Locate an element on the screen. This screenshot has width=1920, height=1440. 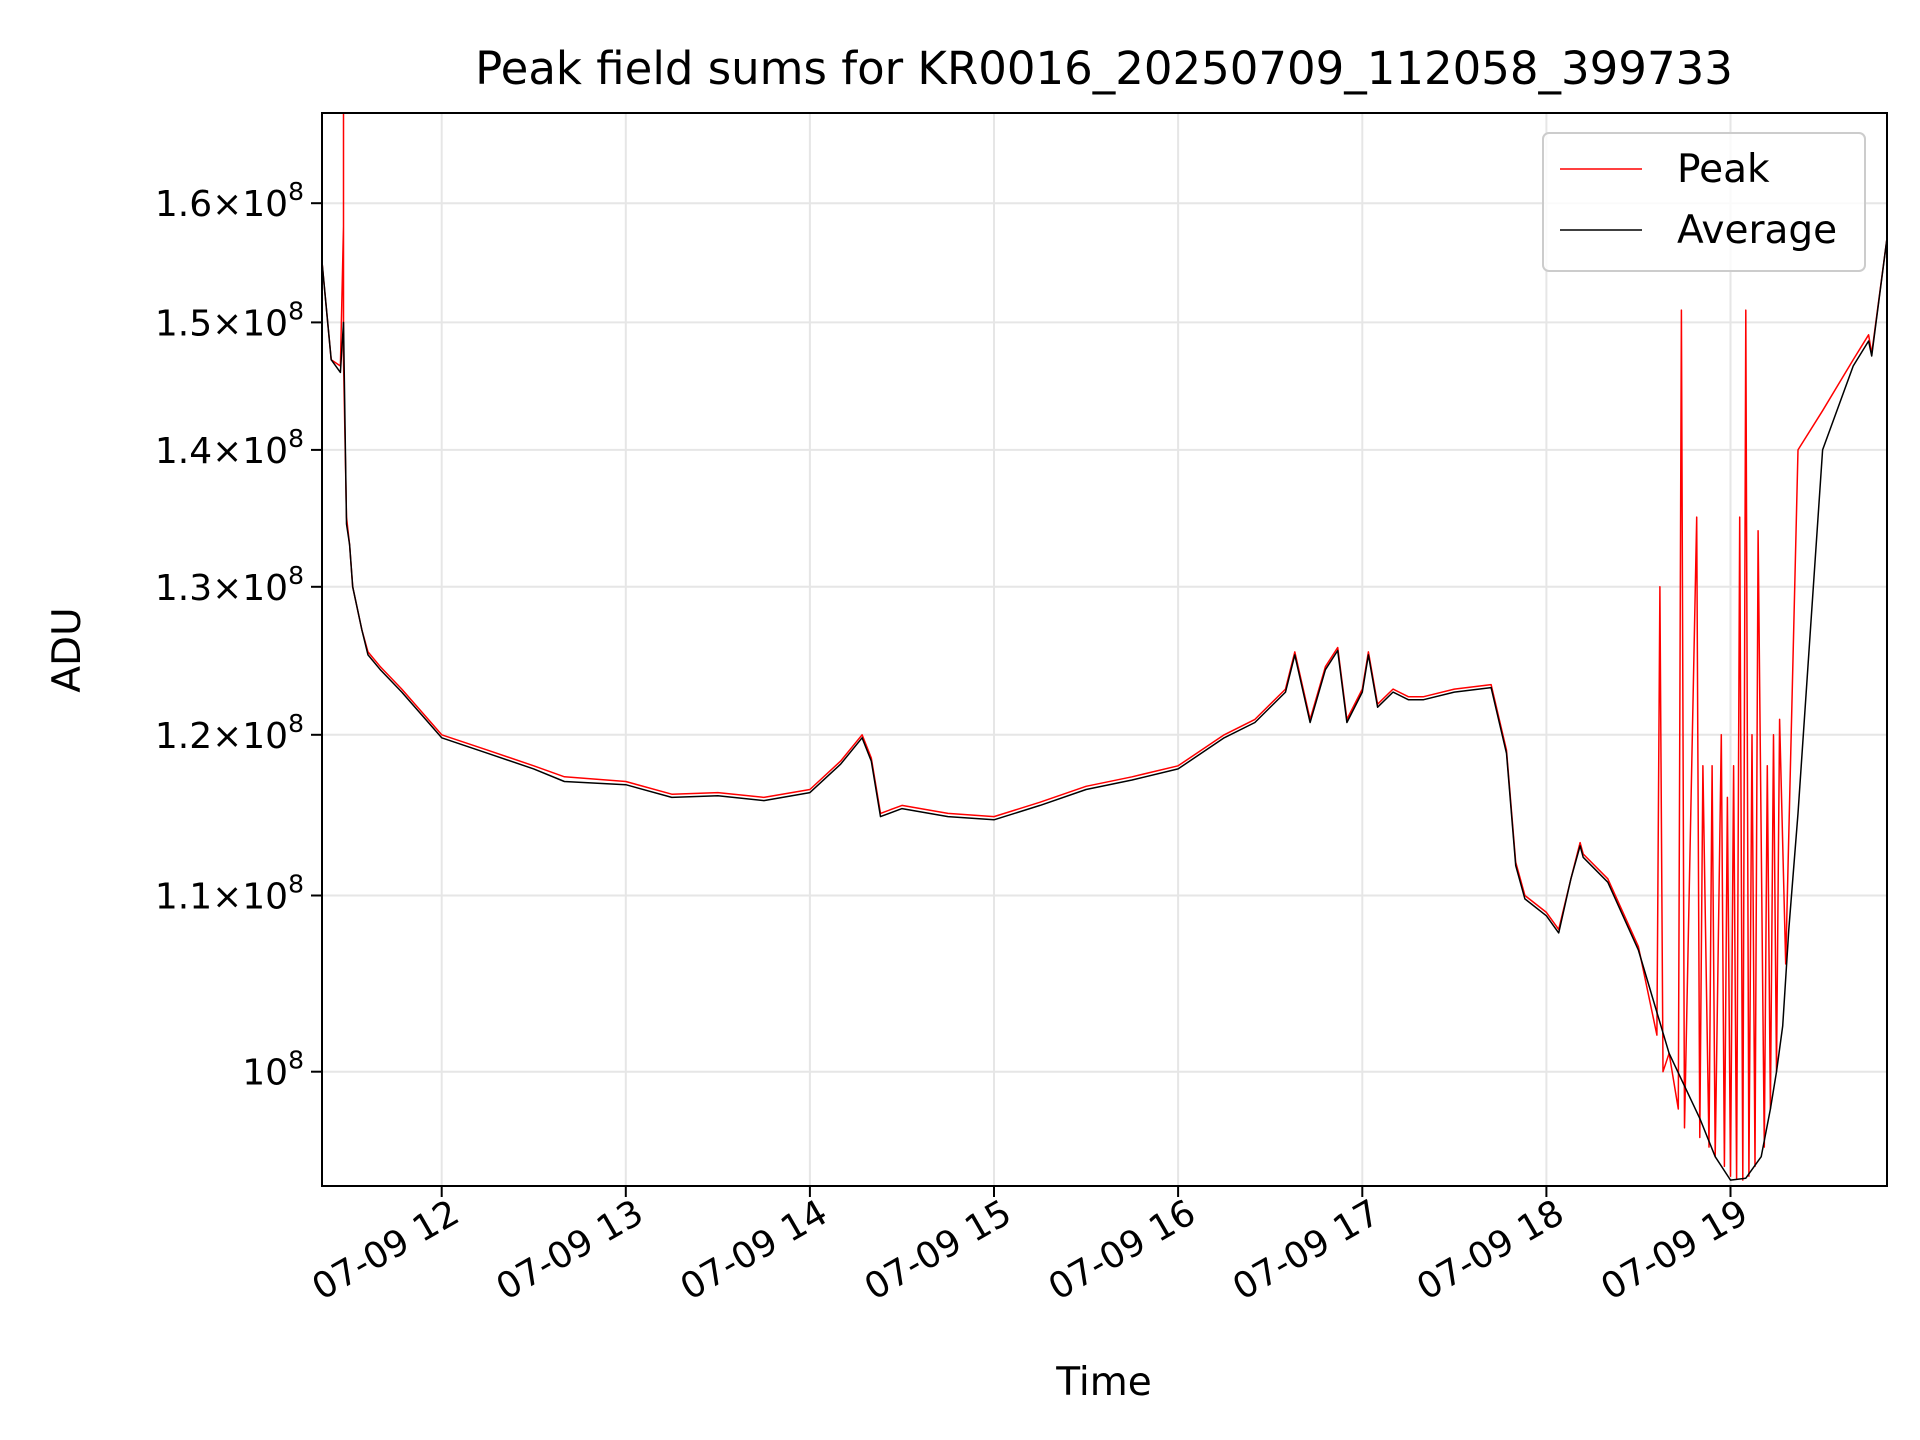
y-tick-label: 1.1×108 is located at coordinates (229, 894).